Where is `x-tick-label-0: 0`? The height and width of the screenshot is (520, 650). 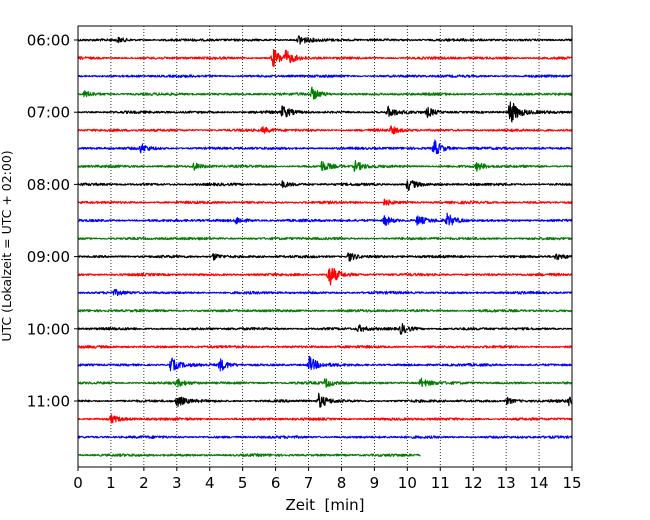 x-tick-label-0: 0 is located at coordinates (78, 483).